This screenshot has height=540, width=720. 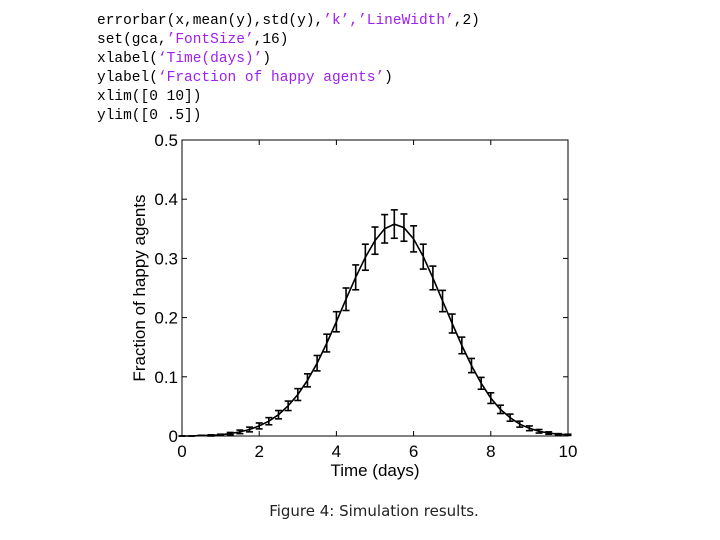 What do you see at coordinates (374, 511) in the screenshot?
I see `figure-caption: Figure 4: Simulation results.` at bounding box center [374, 511].